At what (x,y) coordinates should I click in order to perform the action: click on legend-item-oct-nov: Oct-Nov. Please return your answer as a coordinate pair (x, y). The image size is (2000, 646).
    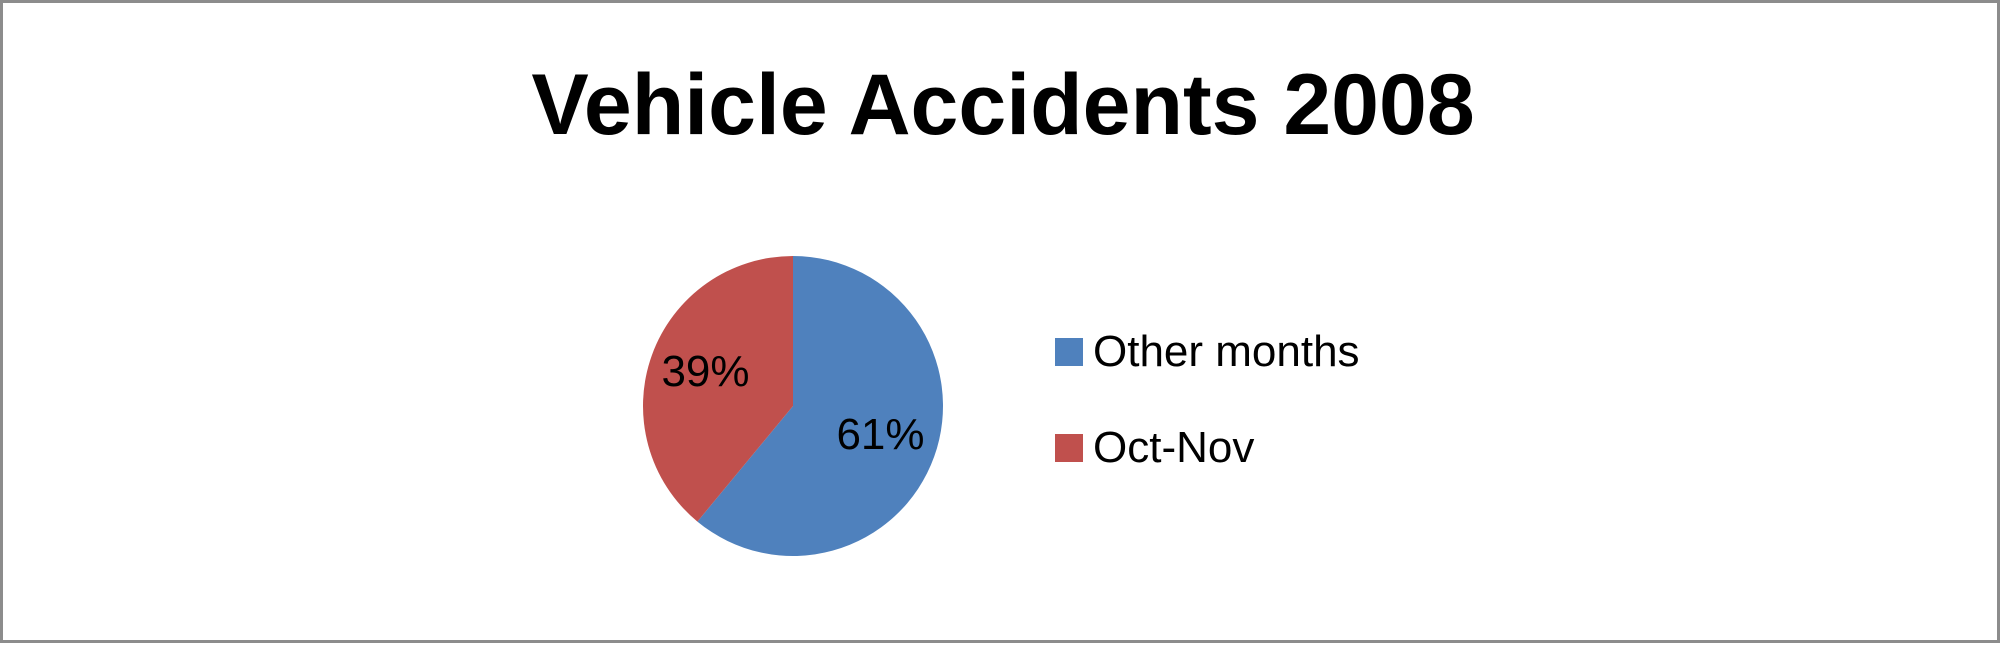
    Looking at the image, I should click on (1207, 447).